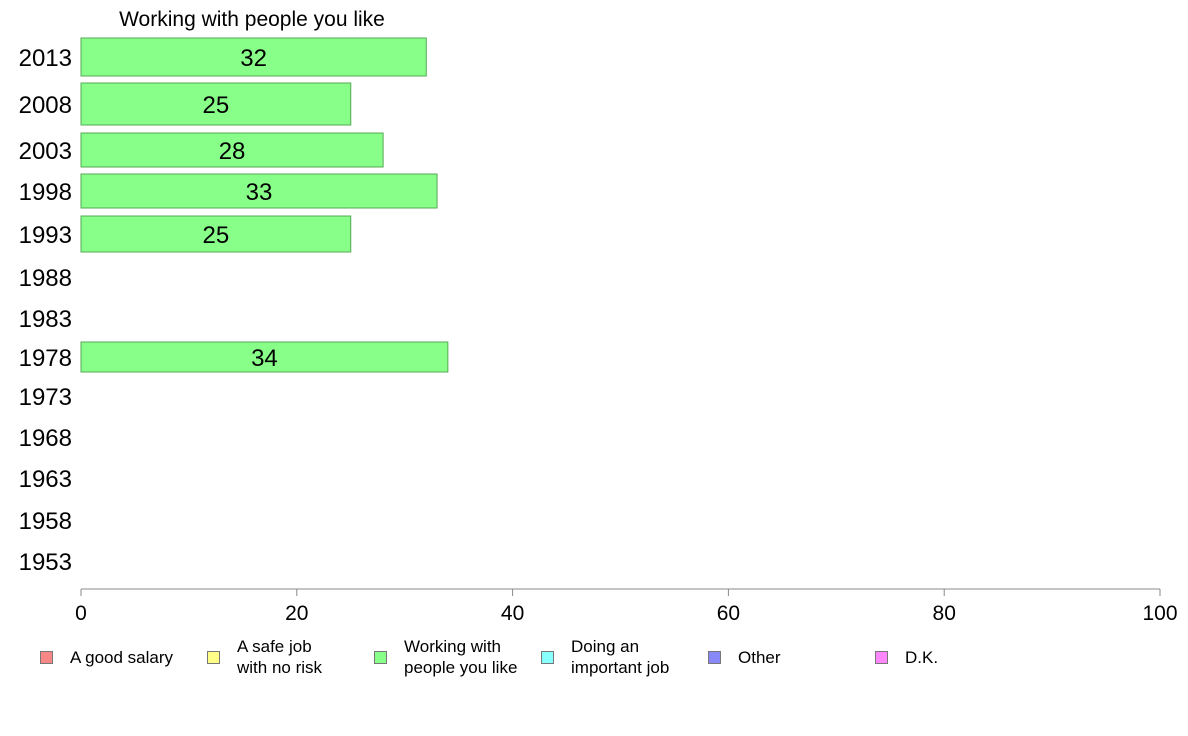 Image resolution: width=1188 pixels, height=736 pixels. I want to click on y-tick-label-1968: 1968, so click(45, 438).